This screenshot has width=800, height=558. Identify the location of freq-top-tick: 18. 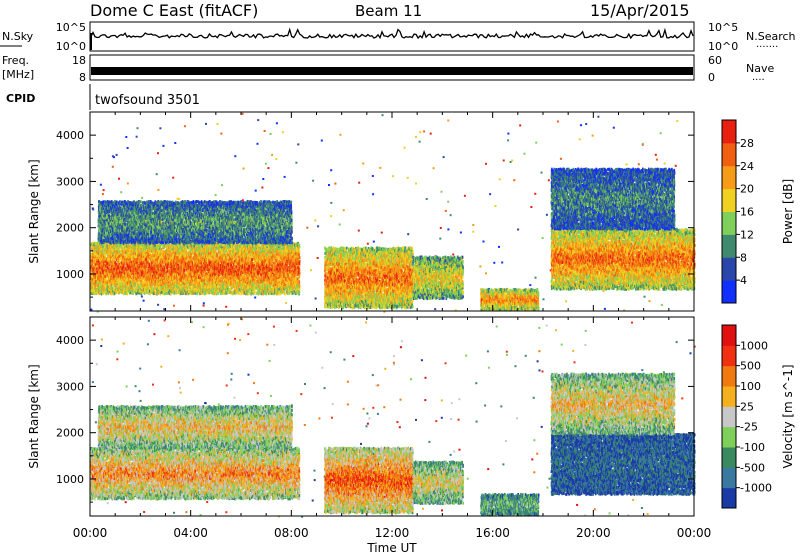
(79, 60).